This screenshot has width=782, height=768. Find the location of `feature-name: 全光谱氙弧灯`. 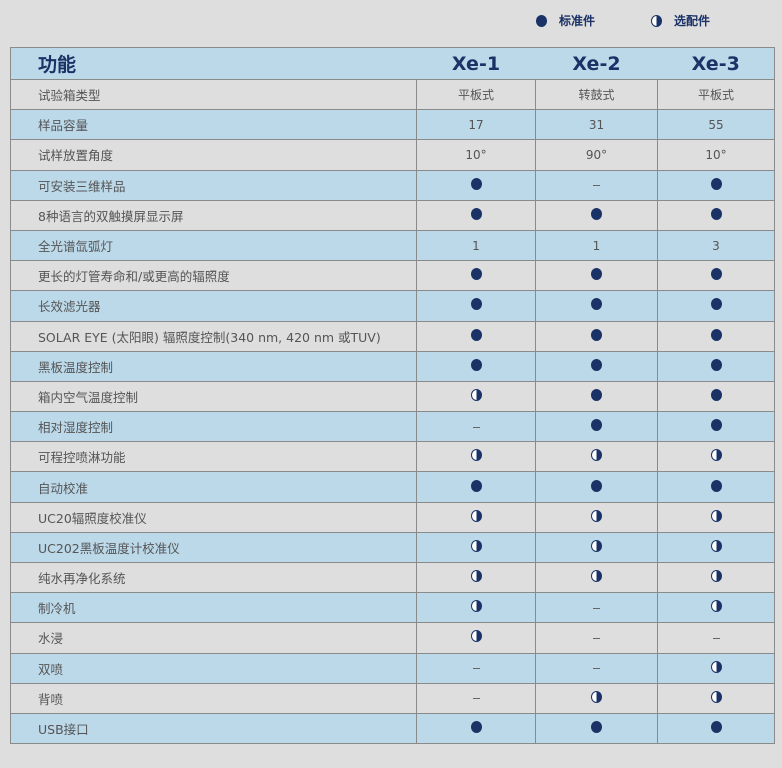

feature-name: 全光谱氙弧灯 is located at coordinates (213, 245).